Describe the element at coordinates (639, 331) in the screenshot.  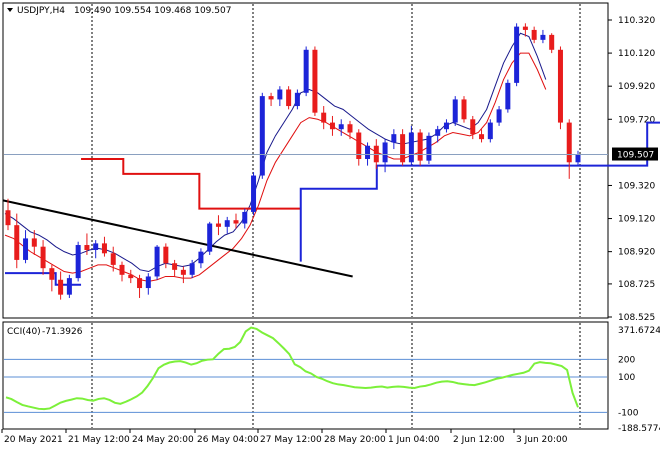
I see `cci-tick-label: 371.6724` at that location.